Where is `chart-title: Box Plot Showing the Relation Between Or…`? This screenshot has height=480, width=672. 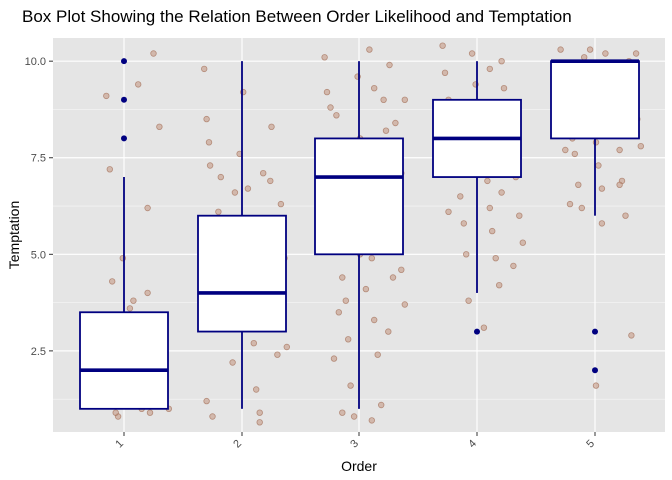
chart-title: Box Plot Showing the Relation Between Or… is located at coordinates (297, 16).